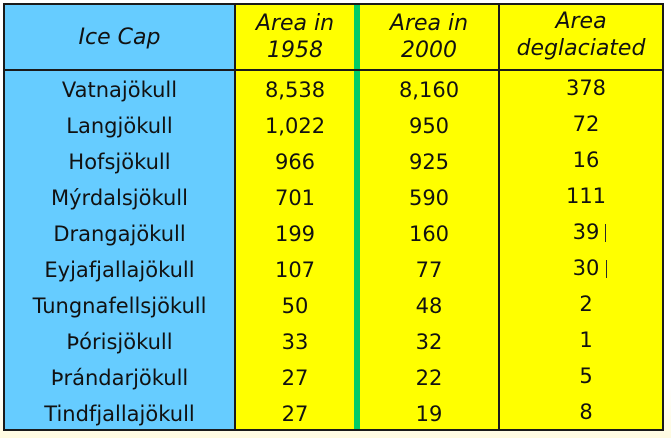 This screenshot has height=438, width=671. What do you see at coordinates (119, 414) in the screenshot?
I see `ice-cap-name: Tindfjallajökull` at bounding box center [119, 414].